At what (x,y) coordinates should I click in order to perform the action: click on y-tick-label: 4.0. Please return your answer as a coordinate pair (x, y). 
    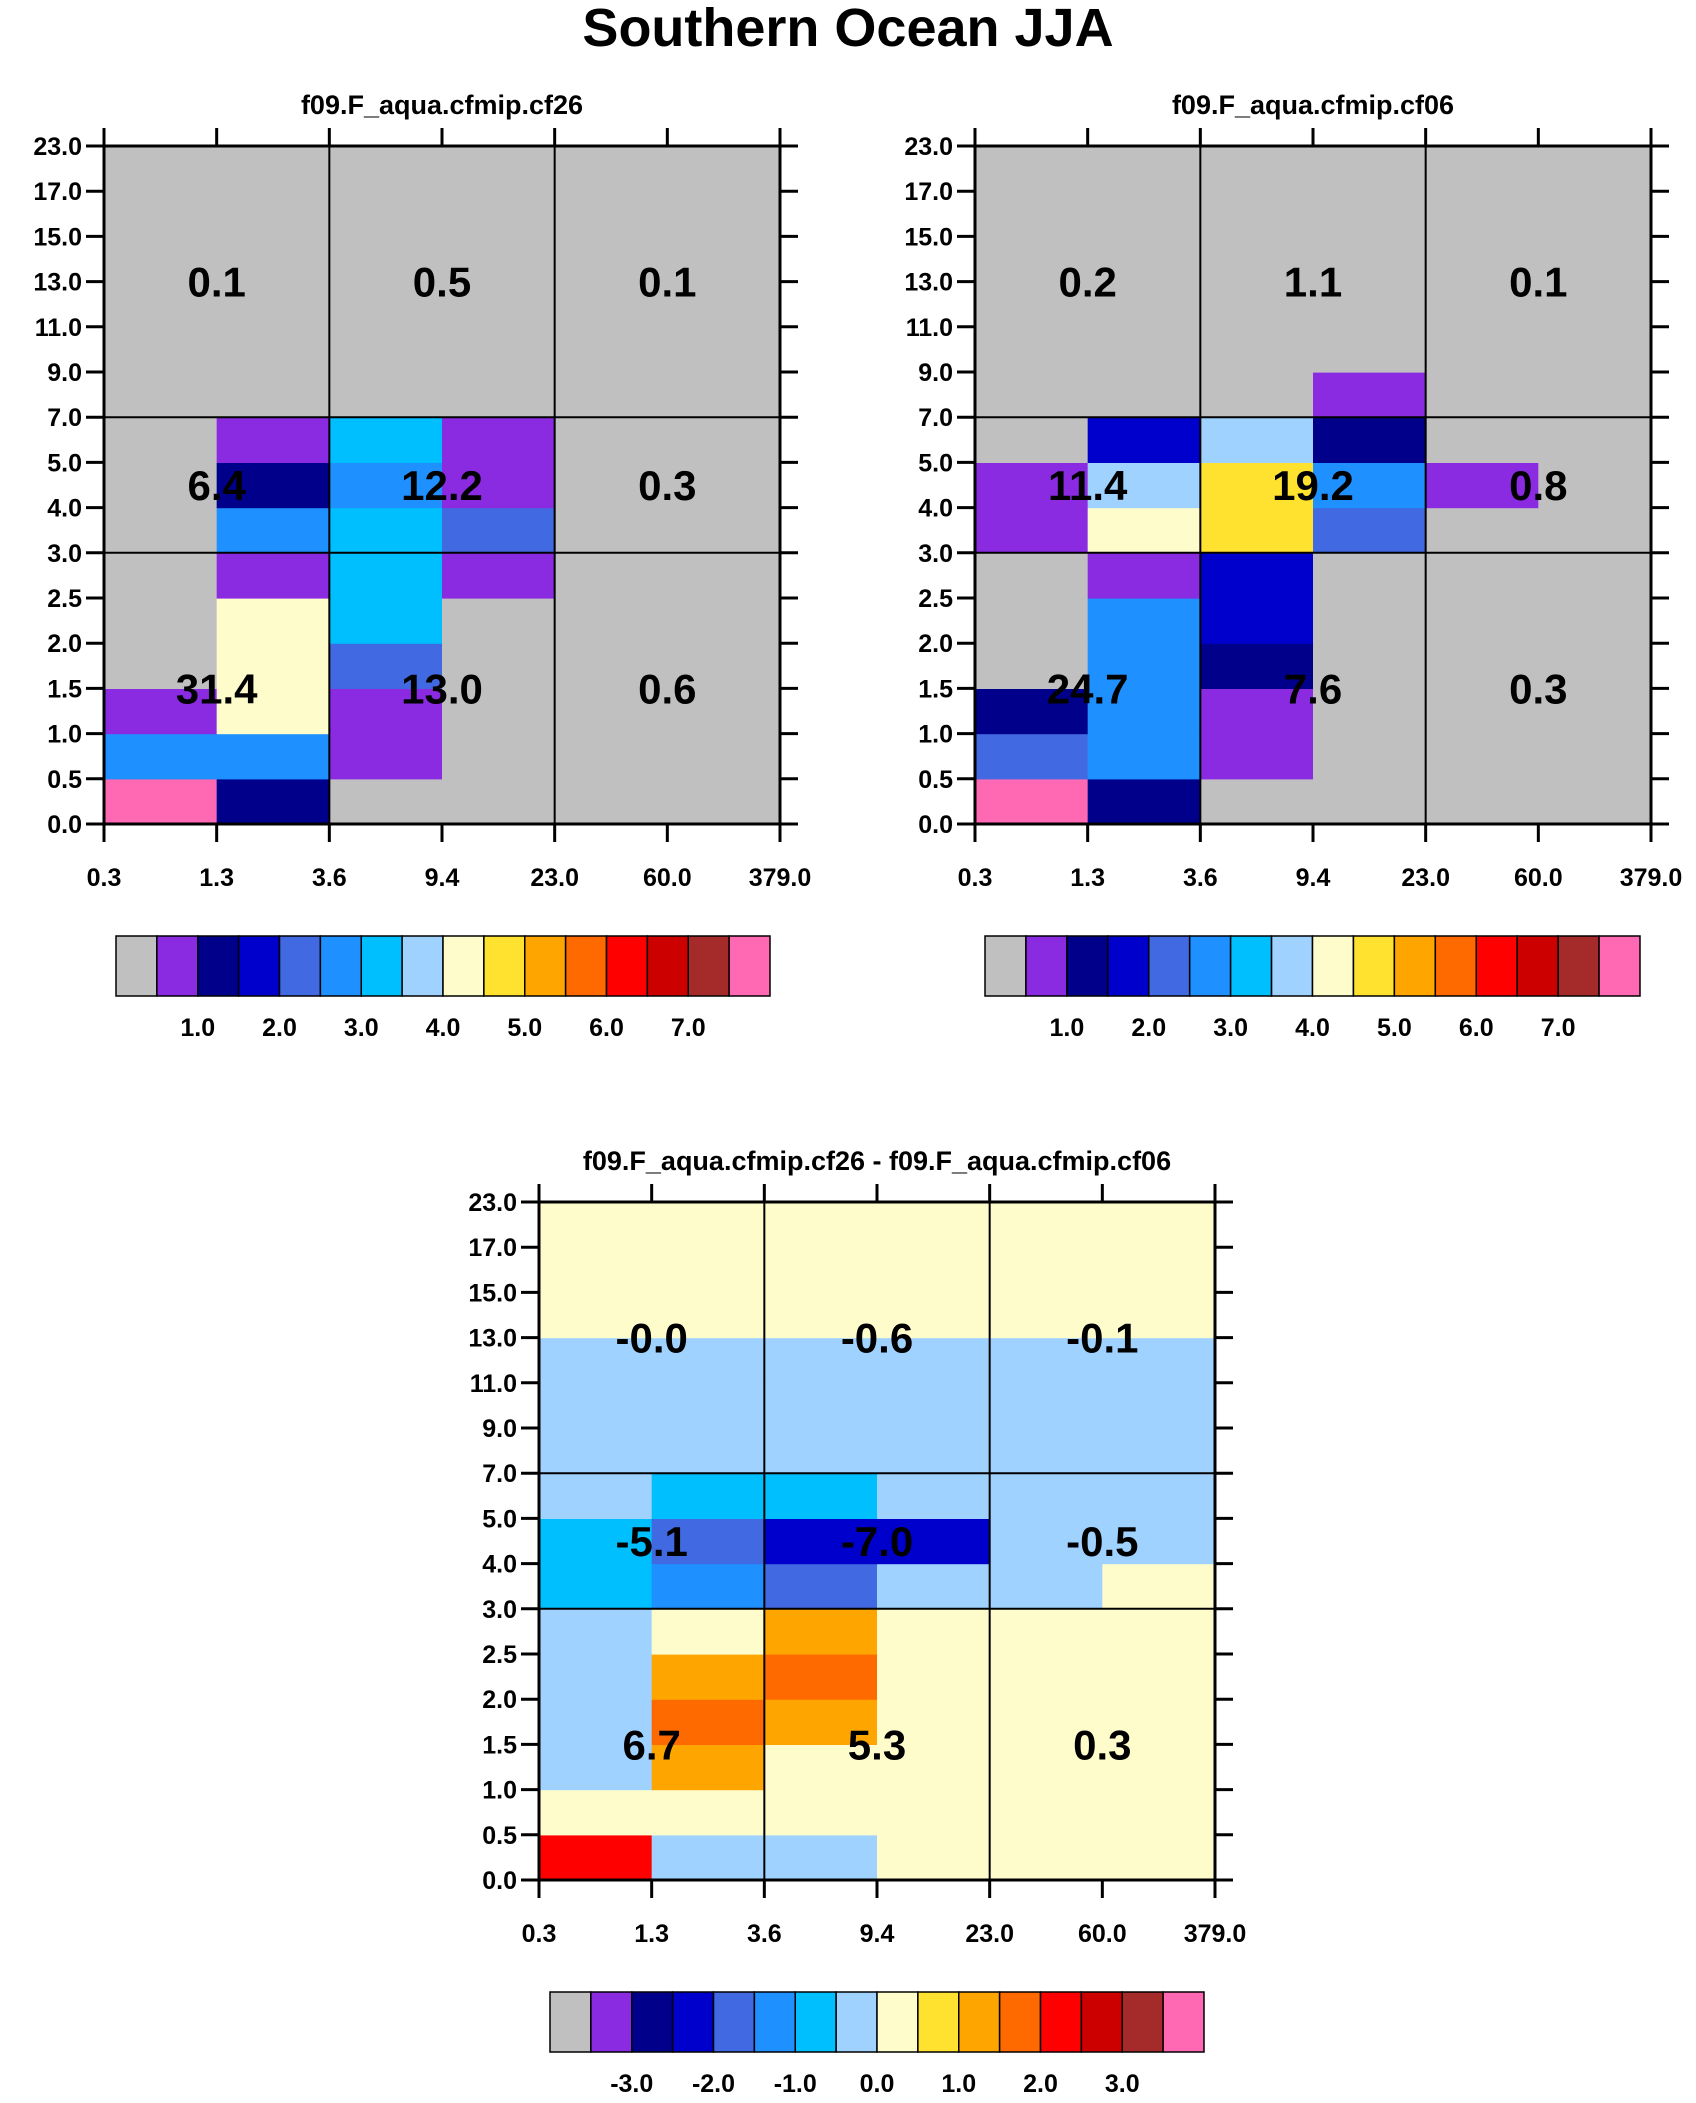
    Looking at the image, I should click on (64, 509).